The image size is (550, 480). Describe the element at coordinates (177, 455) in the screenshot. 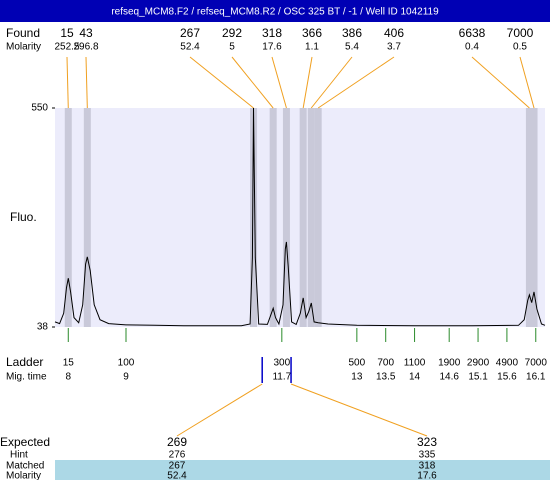

I see `hint-size: 276` at that location.